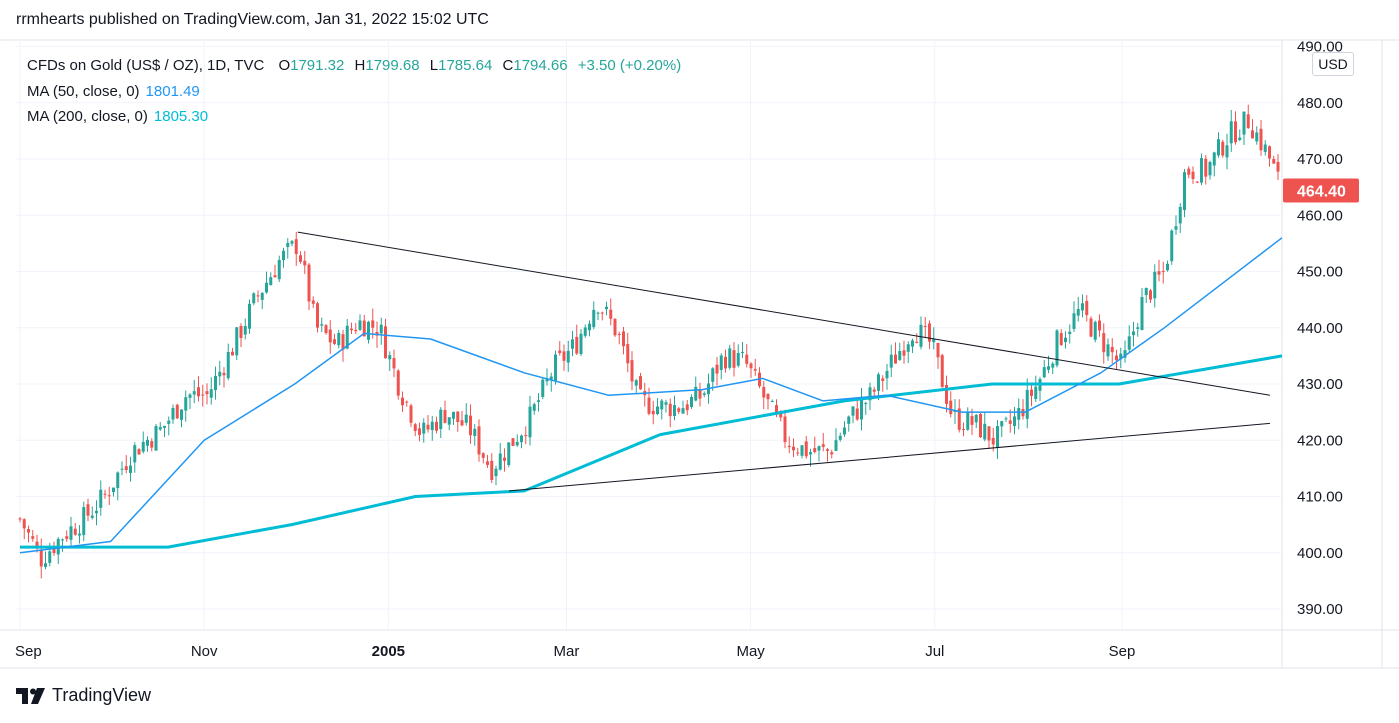  I want to click on close-label: C, so click(508, 65).